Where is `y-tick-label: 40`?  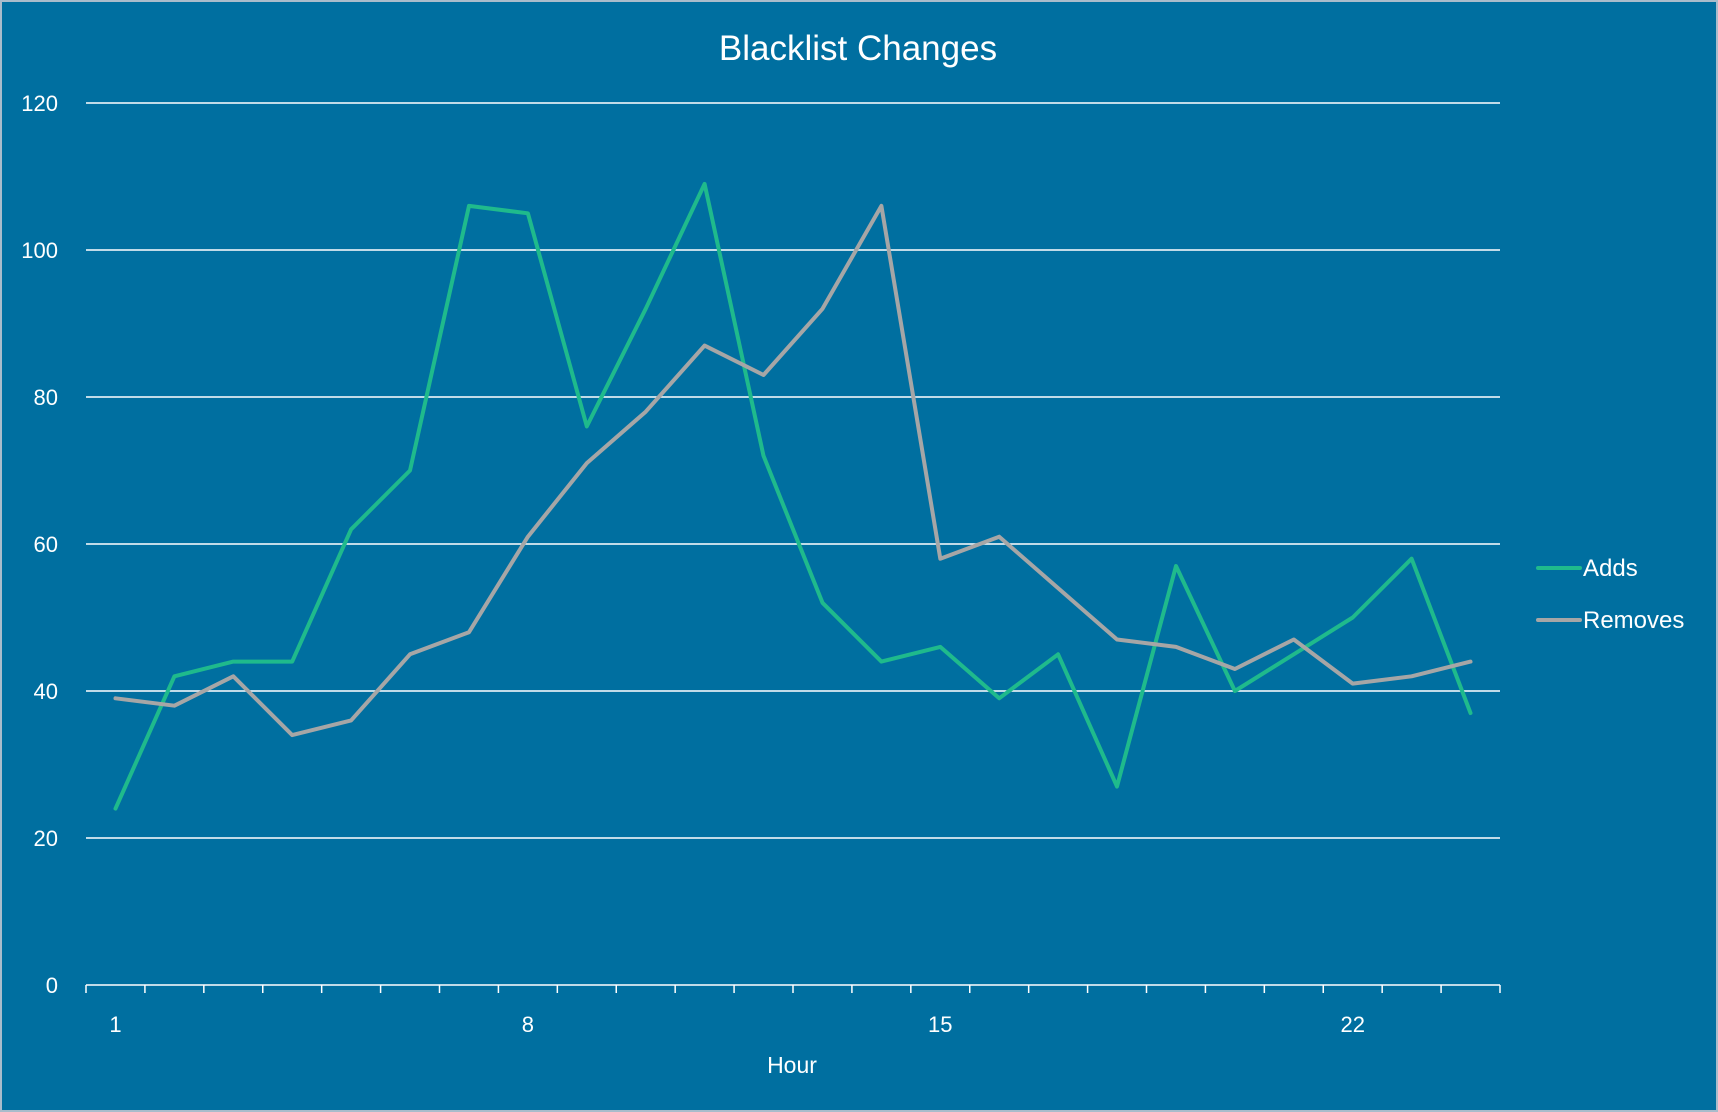
y-tick-label: 40 is located at coordinates (46, 691).